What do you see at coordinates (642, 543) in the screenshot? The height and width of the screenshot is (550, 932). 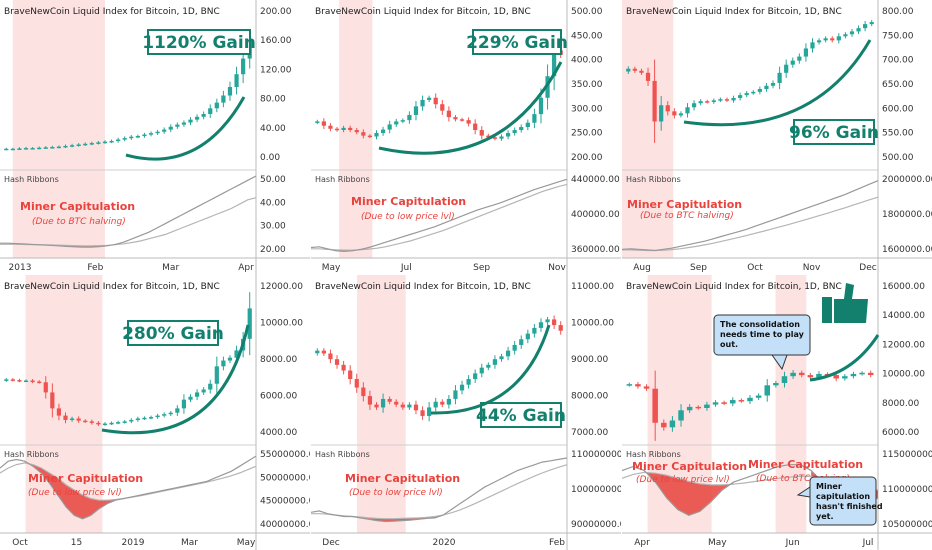 I see `x-tick-label: Apr` at bounding box center [642, 543].